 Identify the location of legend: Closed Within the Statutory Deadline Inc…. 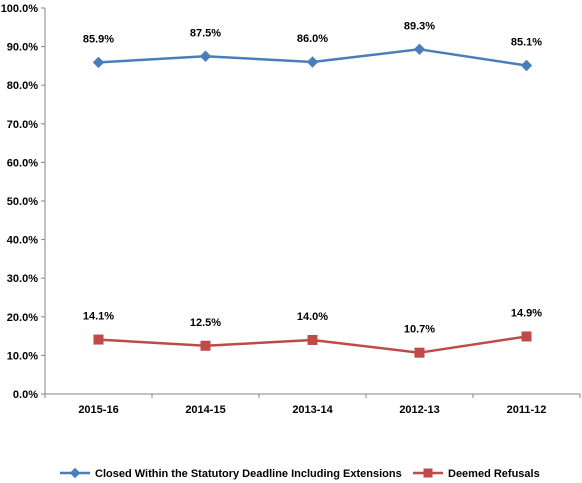
(300, 473).